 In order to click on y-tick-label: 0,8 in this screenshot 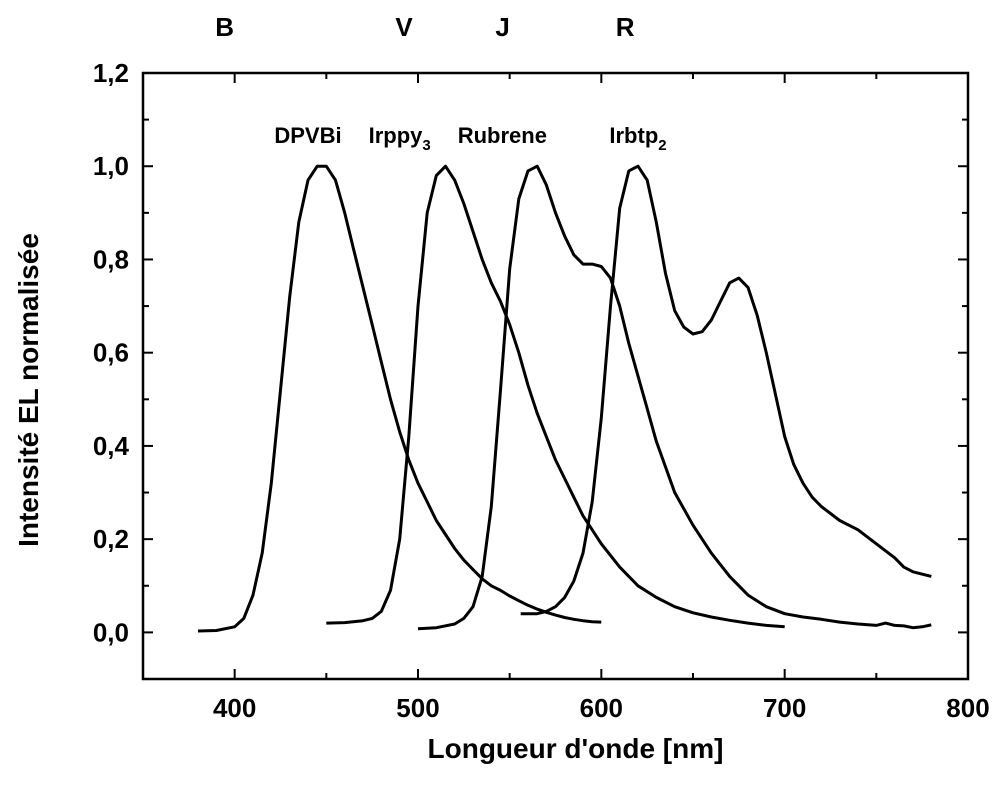, I will do `click(111, 259)`.